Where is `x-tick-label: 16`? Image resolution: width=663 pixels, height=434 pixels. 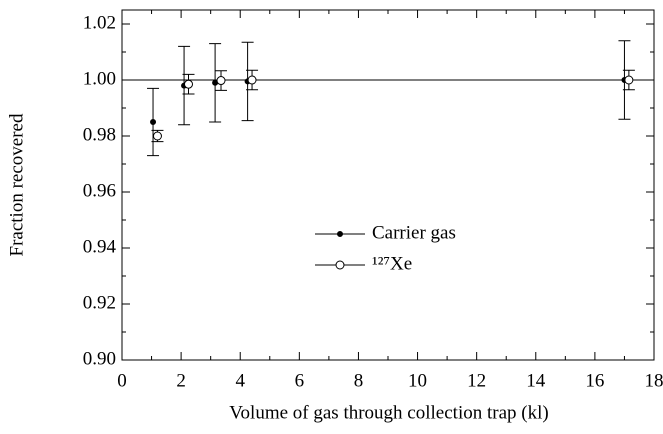 x-tick-label: 16 is located at coordinates (594, 380).